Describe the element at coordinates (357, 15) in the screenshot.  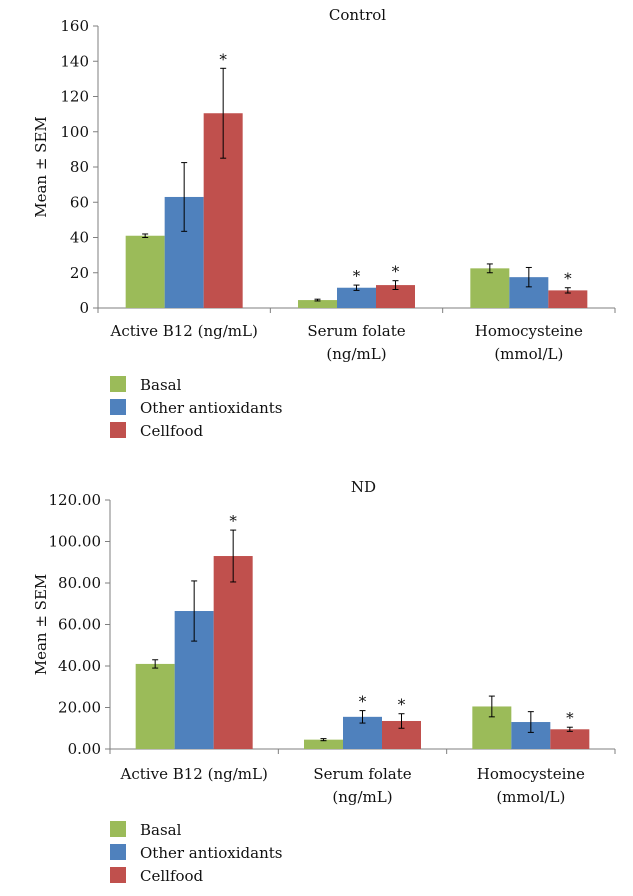
I see `chart-title: Control` at that location.